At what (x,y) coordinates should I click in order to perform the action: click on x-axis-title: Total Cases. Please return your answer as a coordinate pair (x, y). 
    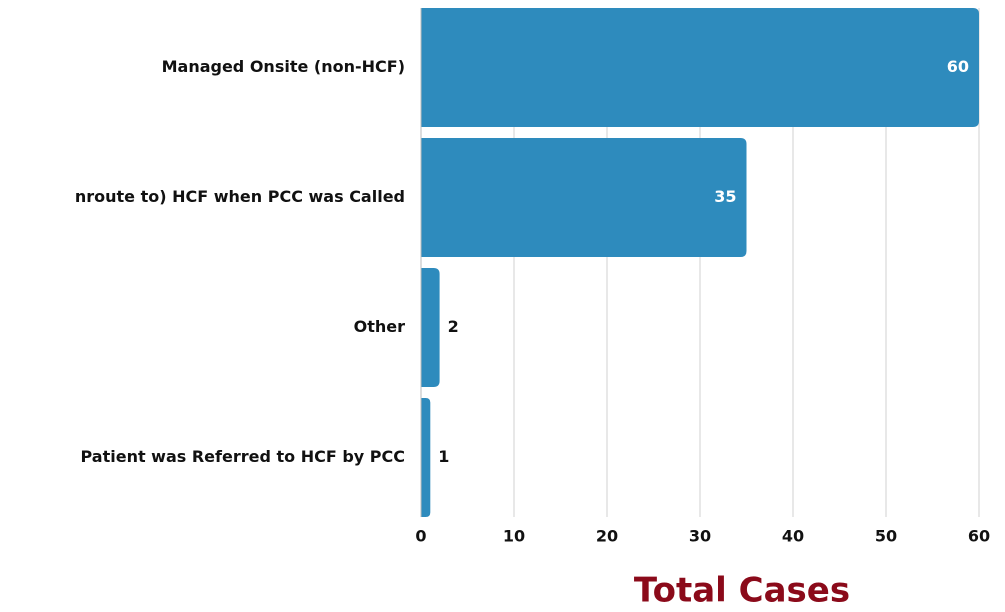
    Looking at the image, I should click on (742, 591).